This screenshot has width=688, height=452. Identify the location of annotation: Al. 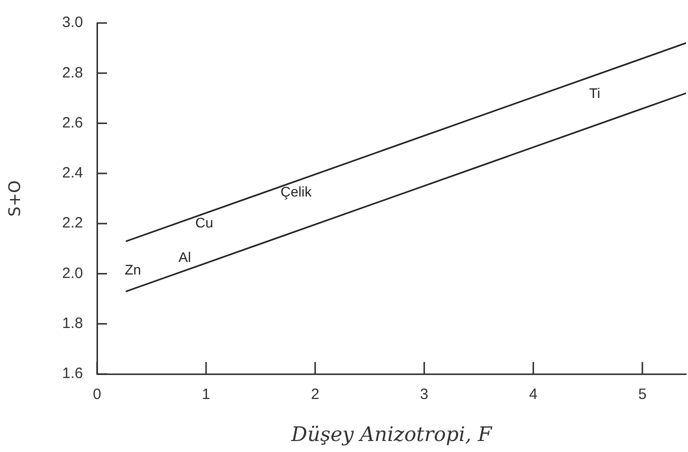
(184, 257).